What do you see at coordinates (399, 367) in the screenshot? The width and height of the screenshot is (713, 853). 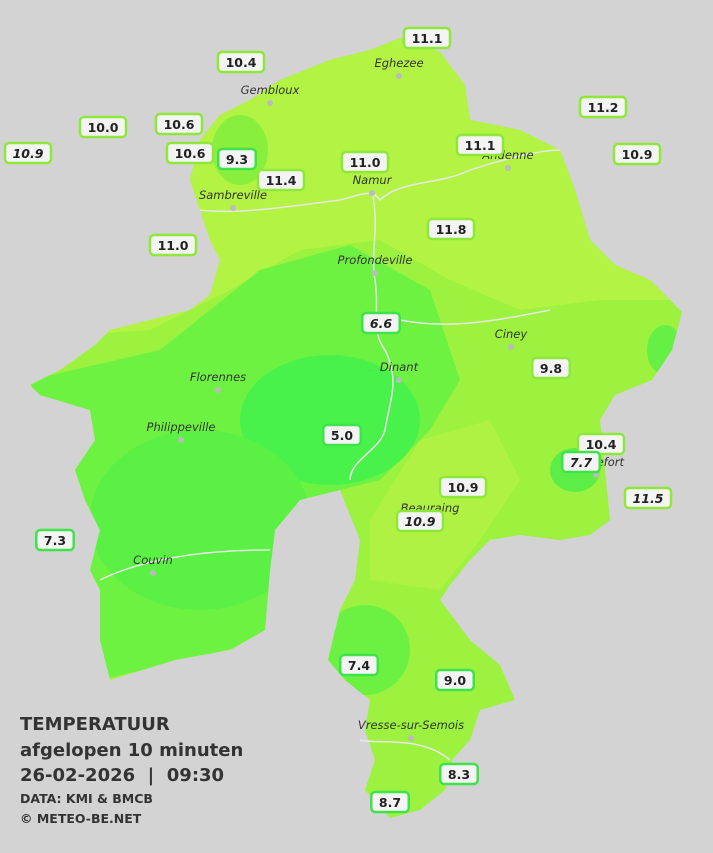 I see `city-label: Dinant` at bounding box center [399, 367].